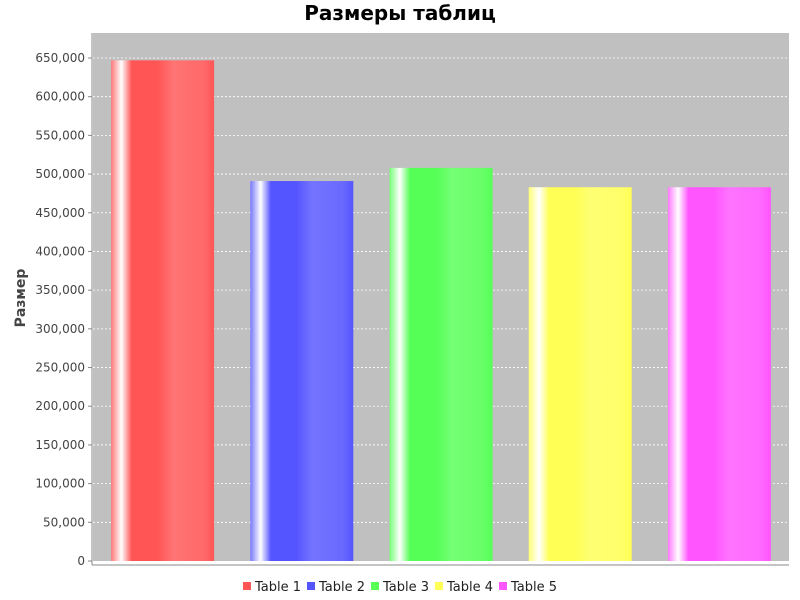 Image resolution: width=800 pixels, height=600 pixels. Describe the element at coordinates (81, 561) in the screenshot. I see `y-tick-label: 0` at that location.